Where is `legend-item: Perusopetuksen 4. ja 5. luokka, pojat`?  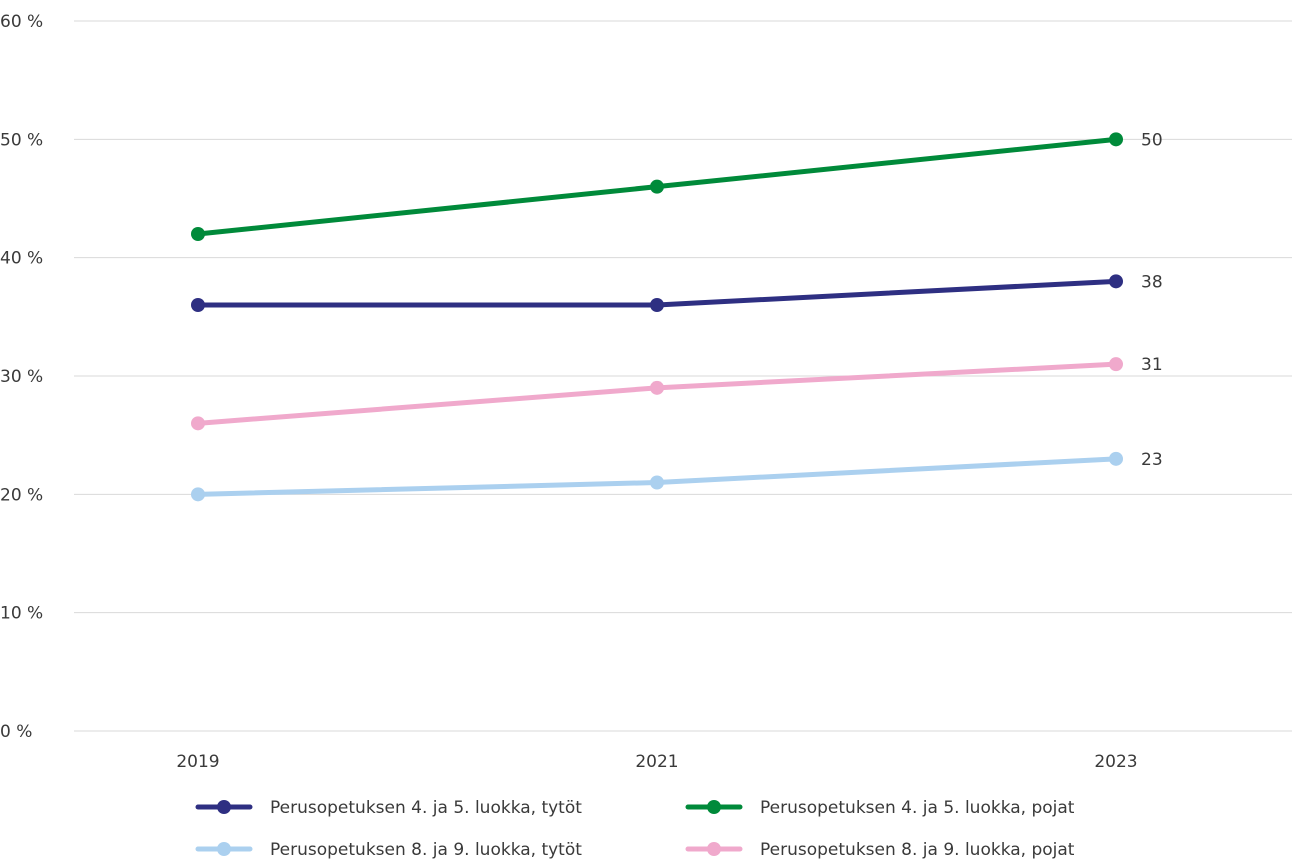 legend-item: Perusopetuksen 4. ja 5. luokka, pojat is located at coordinates (880, 808).